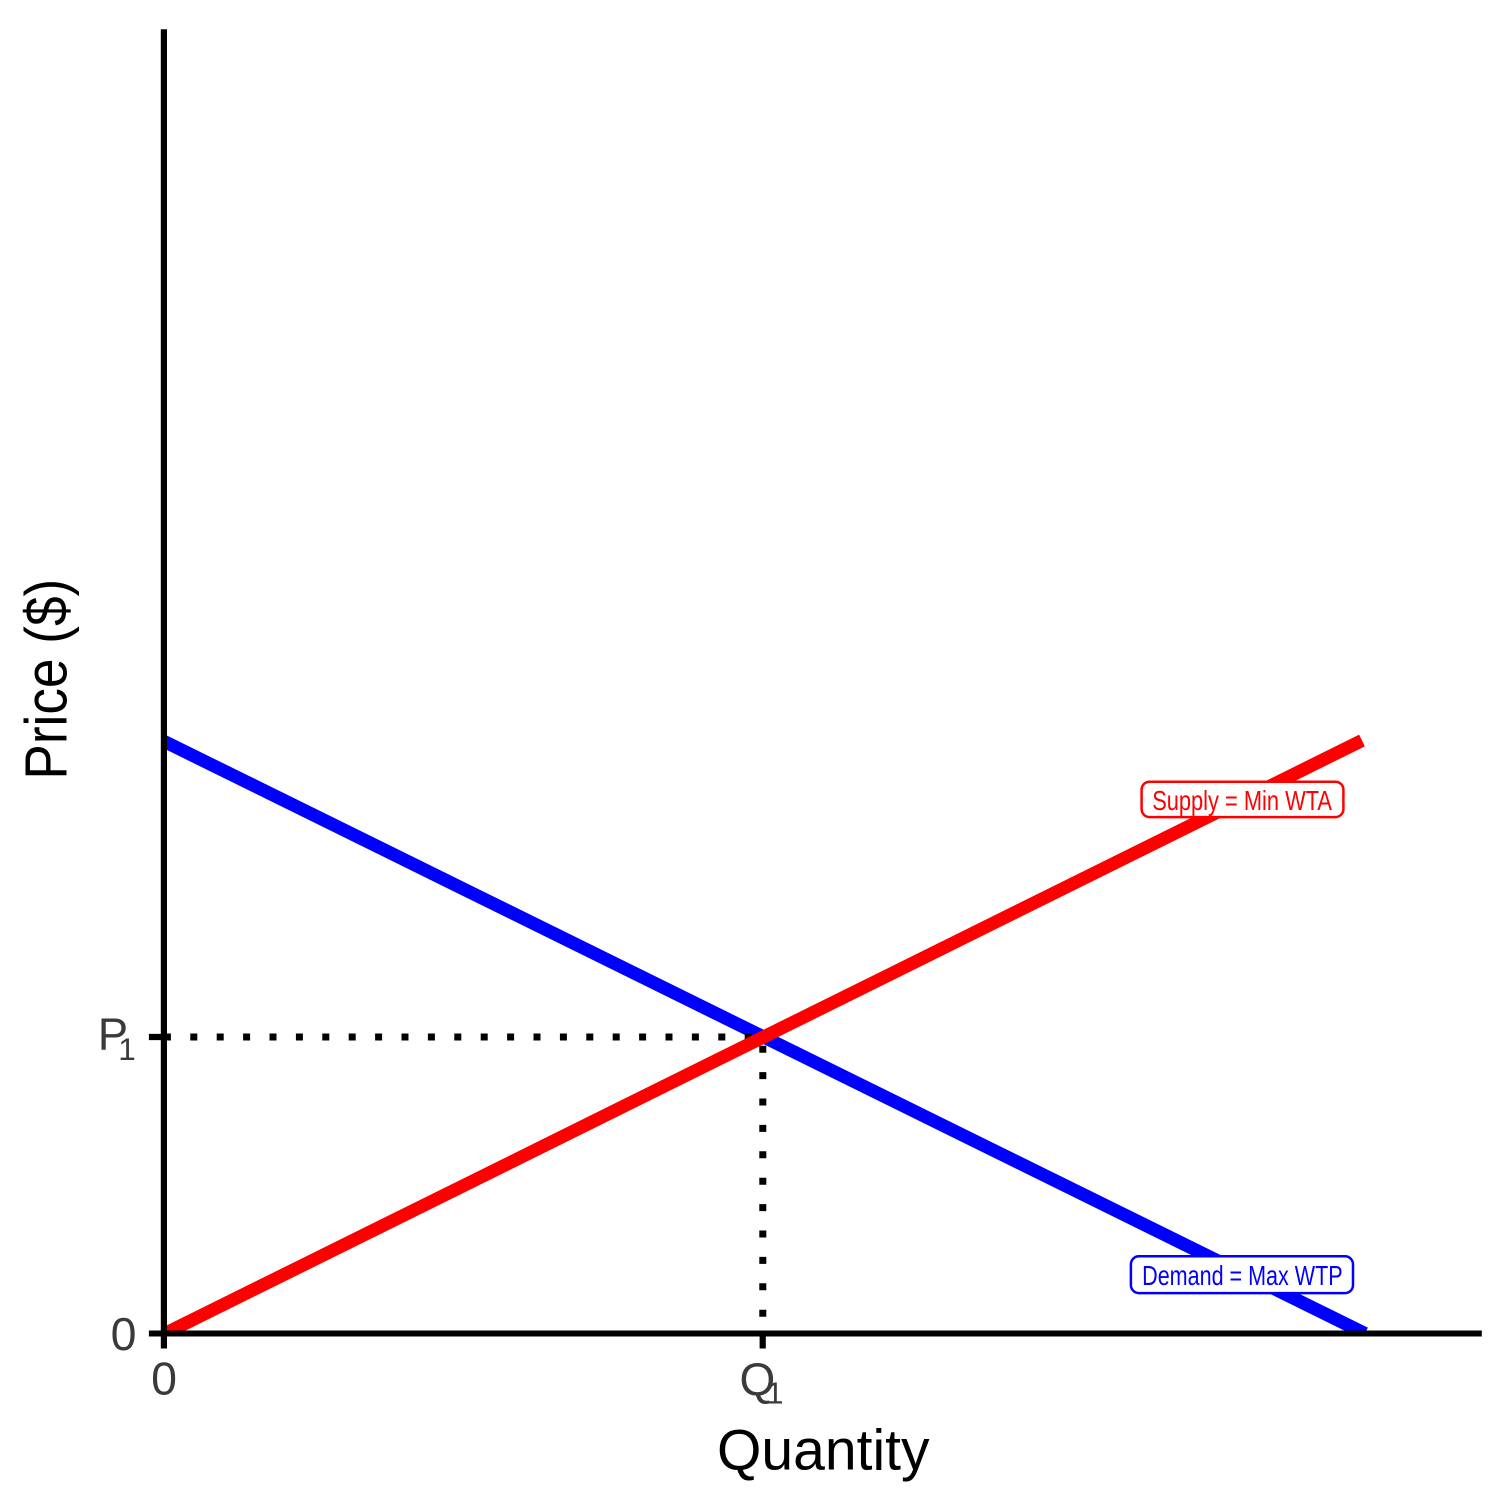 Image resolution: width=1512 pixels, height=1512 pixels. What do you see at coordinates (1242, 1275) in the screenshot?
I see `svg-text: Demand = Max WTP` at bounding box center [1242, 1275].